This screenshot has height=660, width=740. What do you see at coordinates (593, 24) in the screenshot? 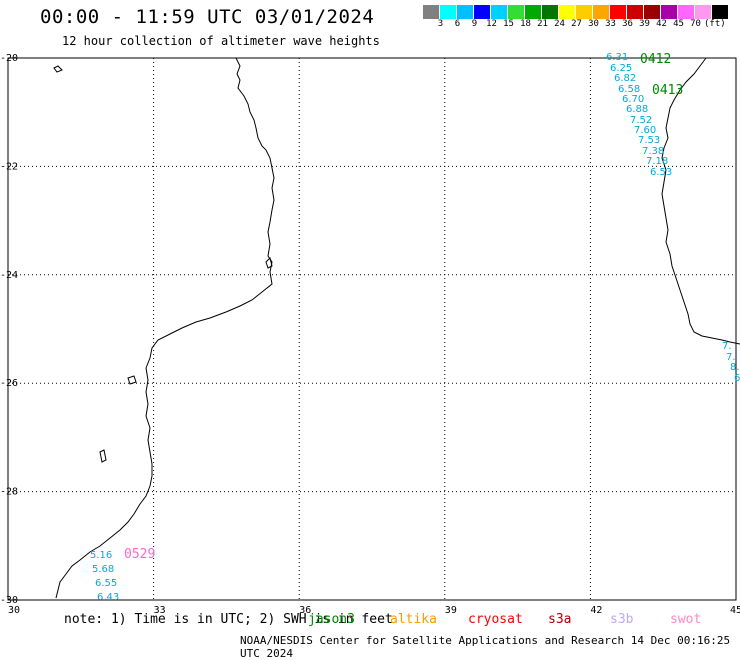
I see `legend-label: 30` at bounding box center [593, 24].